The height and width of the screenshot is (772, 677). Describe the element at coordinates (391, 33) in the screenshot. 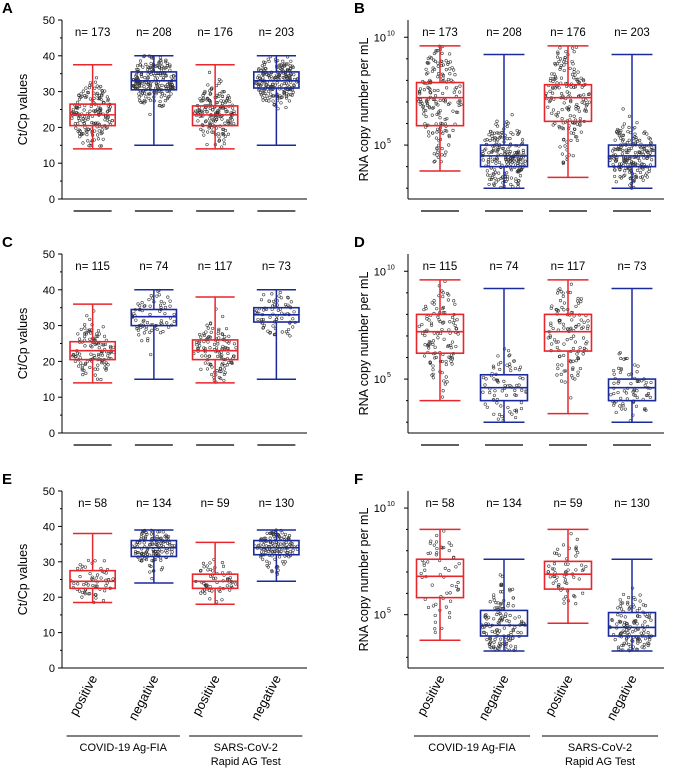

I see `y-tick-exponent: 10` at that location.